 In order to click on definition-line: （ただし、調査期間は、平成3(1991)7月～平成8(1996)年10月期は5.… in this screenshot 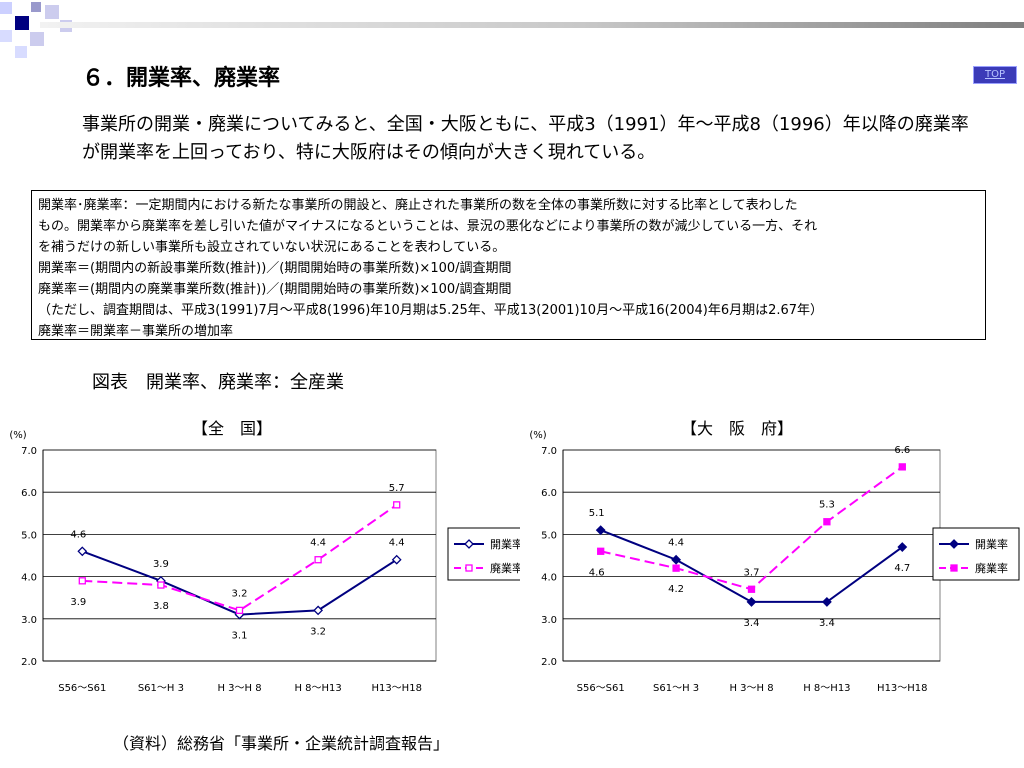, I will do `click(431, 310)`.